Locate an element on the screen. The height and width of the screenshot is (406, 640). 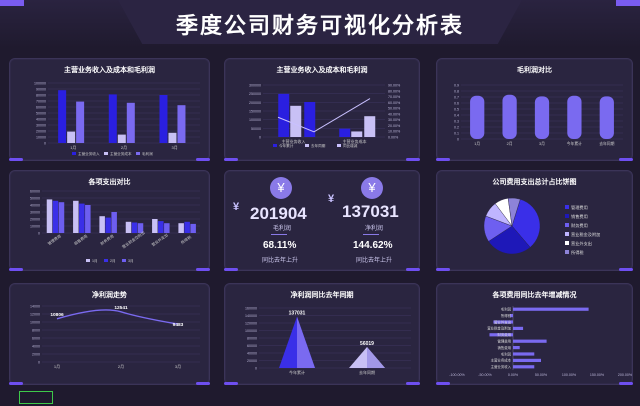
y-tick-label: 主营业务成本 is located at coordinates (501, 360).